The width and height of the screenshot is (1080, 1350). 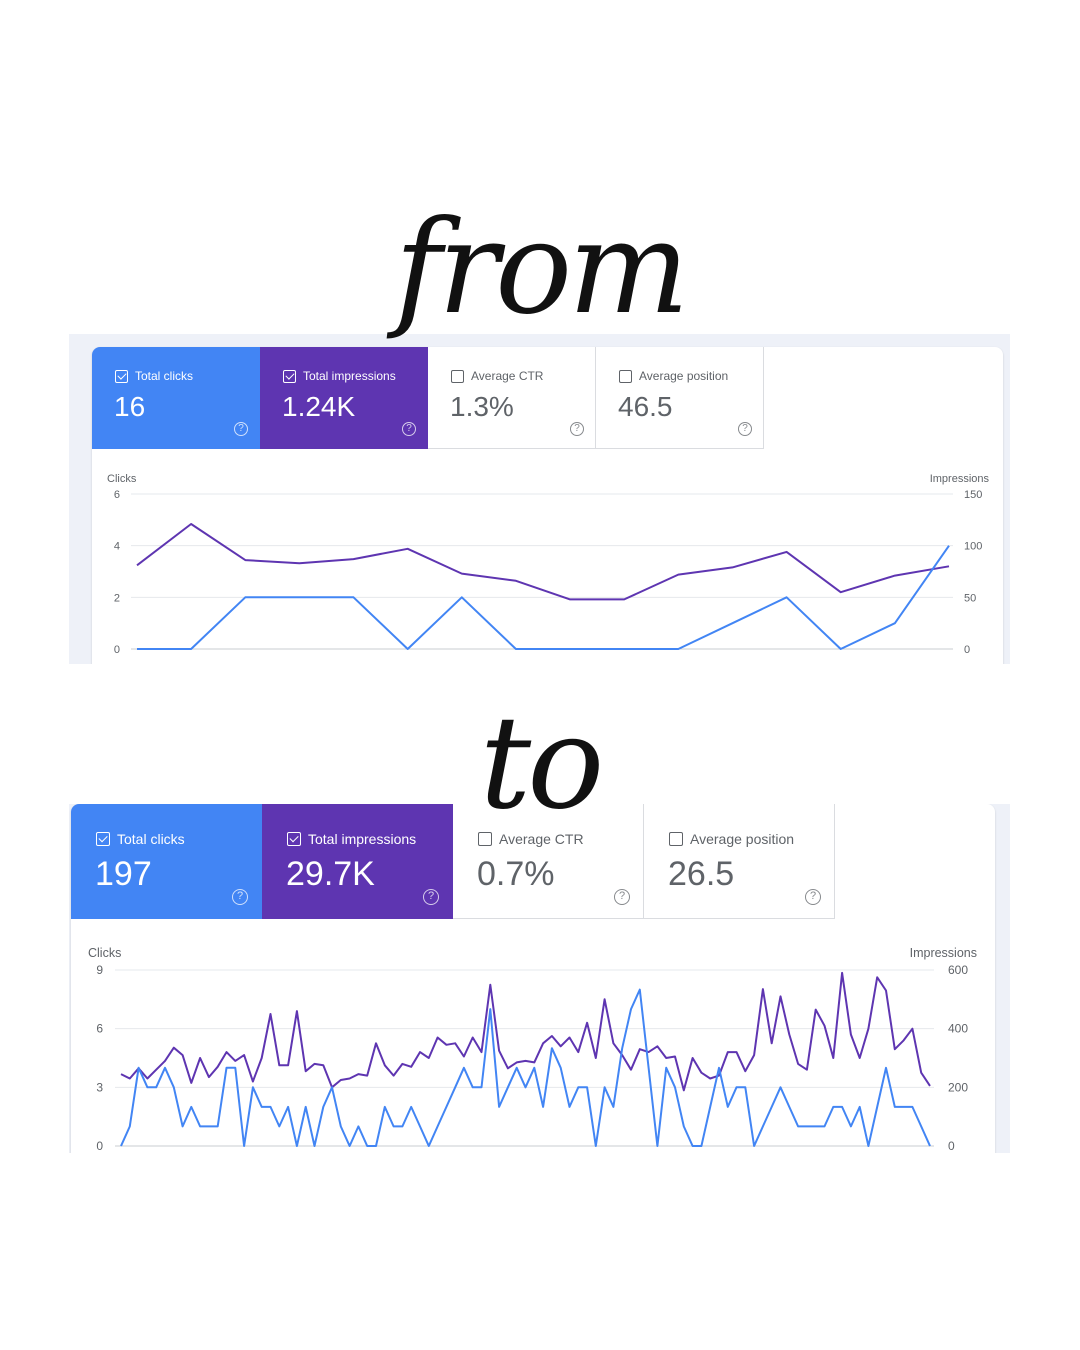 I want to click on right-tick-label: 100, so click(x=973, y=547).